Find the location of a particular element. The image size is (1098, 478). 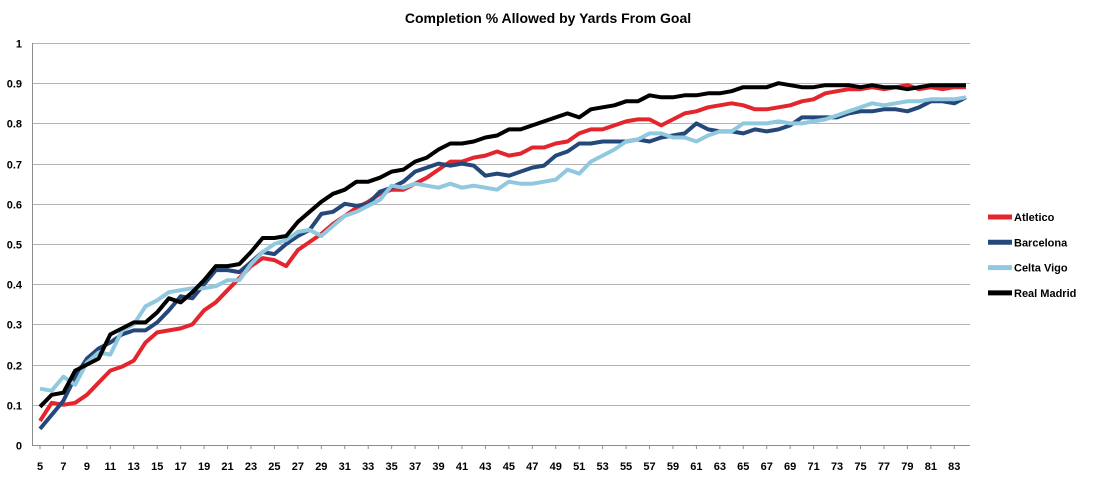

x-tick-label: 35 is located at coordinates (392, 467).